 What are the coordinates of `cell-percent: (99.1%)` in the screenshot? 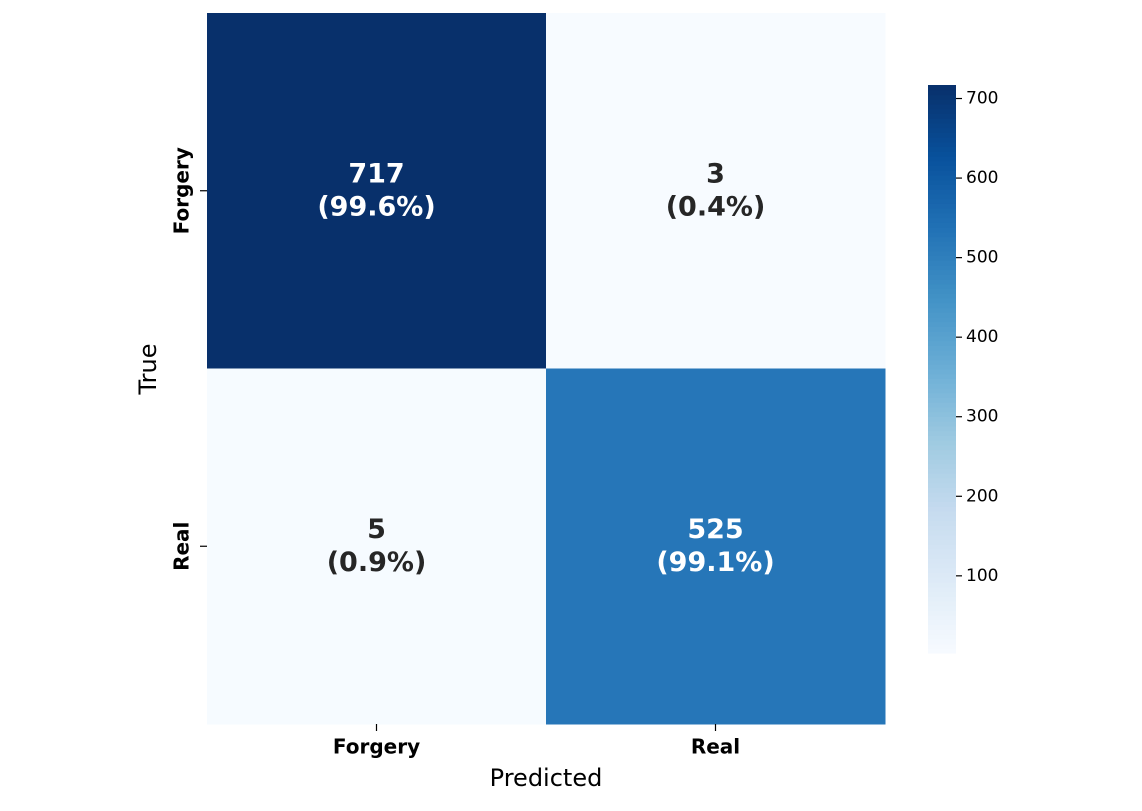 It's located at (715, 562).